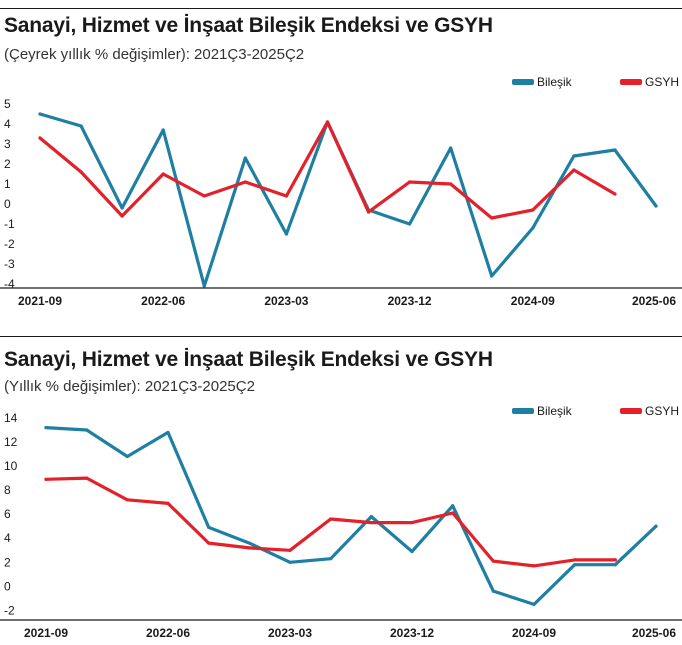  What do you see at coordinates (168, 633) in the screenshot?
I see `x-tick-label: 2022-06` at bounding box center [168, 633].